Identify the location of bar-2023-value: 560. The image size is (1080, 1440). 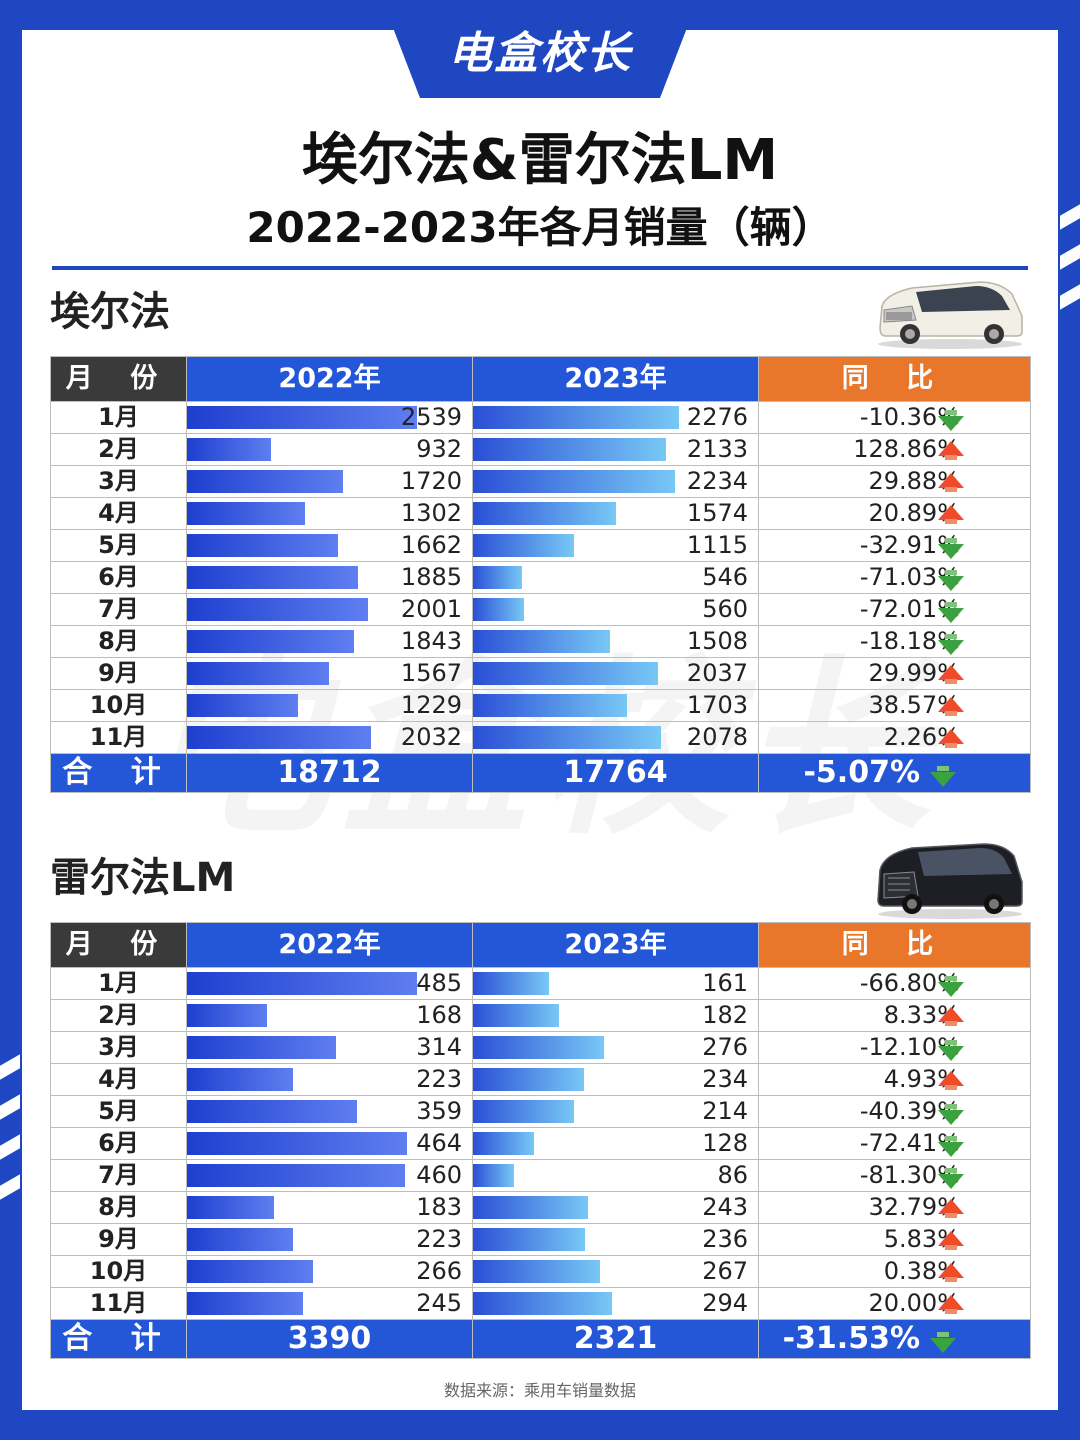
(725, 609).